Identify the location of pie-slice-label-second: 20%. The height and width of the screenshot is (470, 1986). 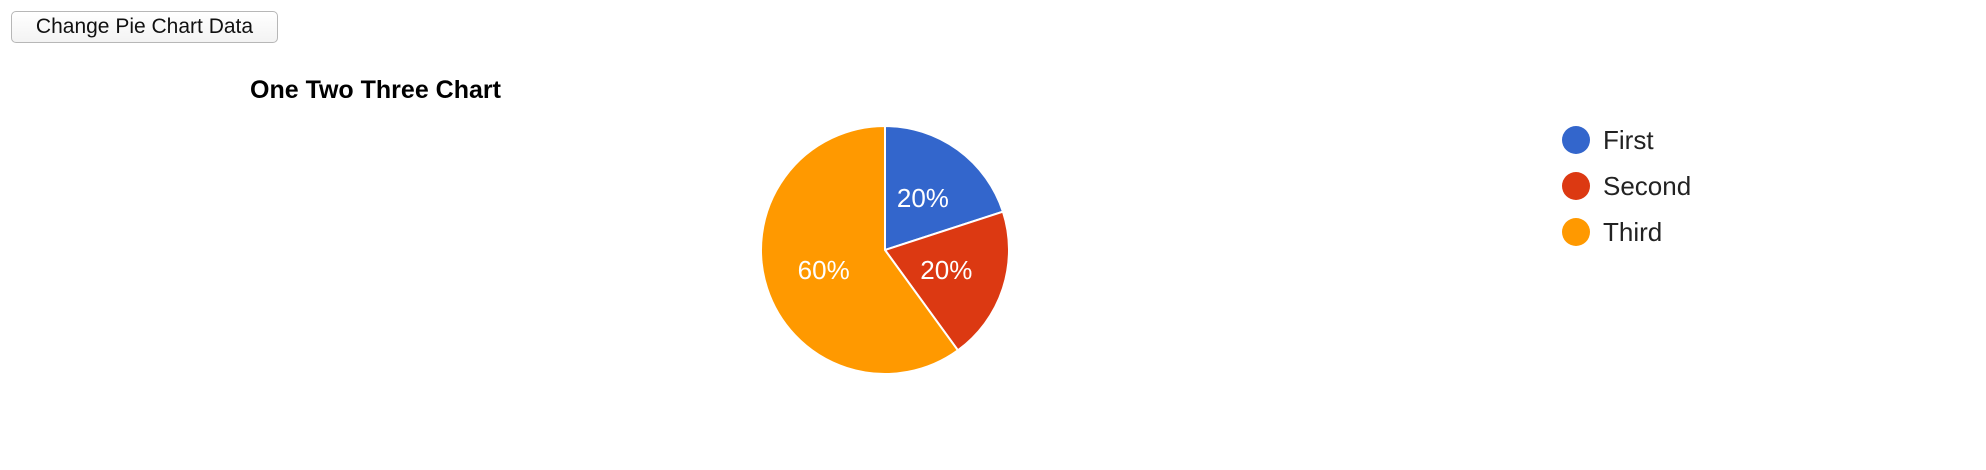
(946, 270).